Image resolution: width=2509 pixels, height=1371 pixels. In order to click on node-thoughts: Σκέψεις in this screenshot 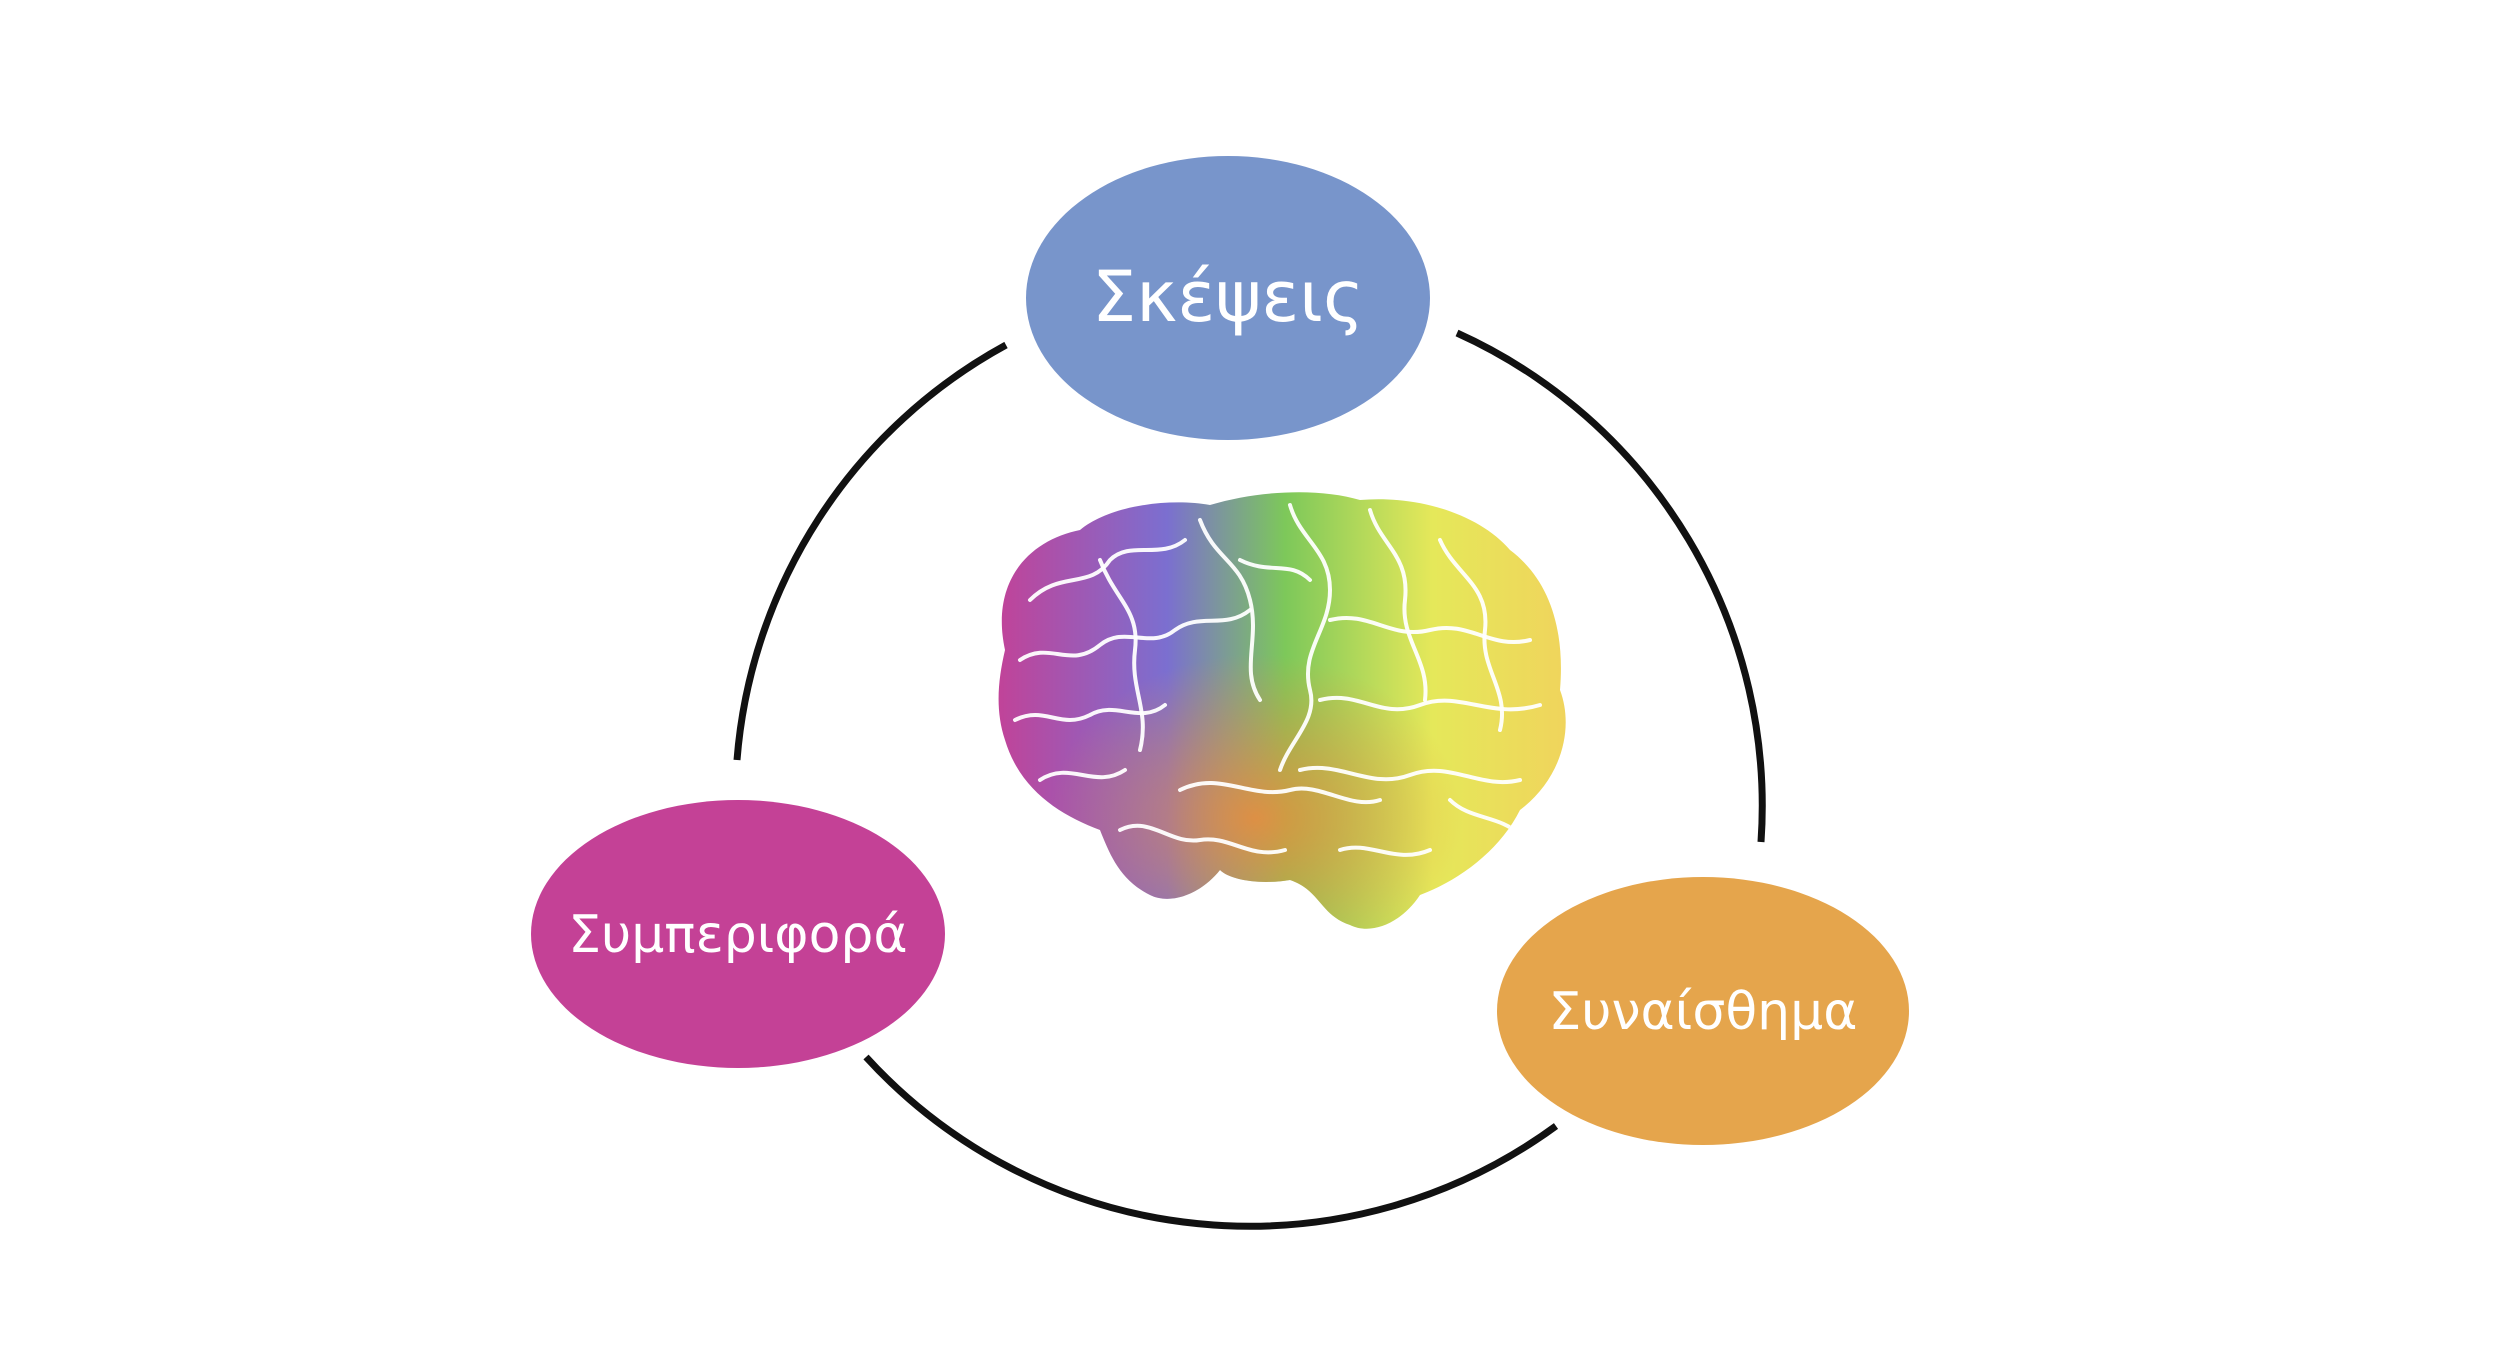, I will do `click(1228, 298)`.